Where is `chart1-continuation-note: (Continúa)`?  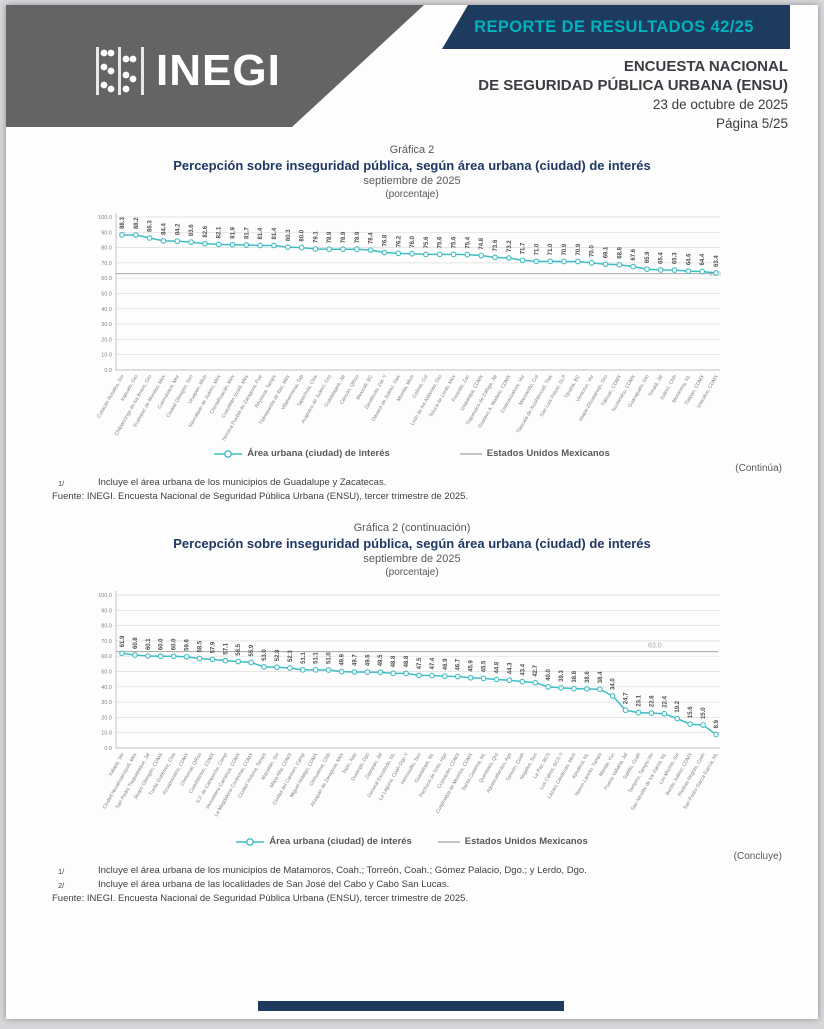 chart1-continuation-note: (Continúa) is located at coordinates (758, 468).